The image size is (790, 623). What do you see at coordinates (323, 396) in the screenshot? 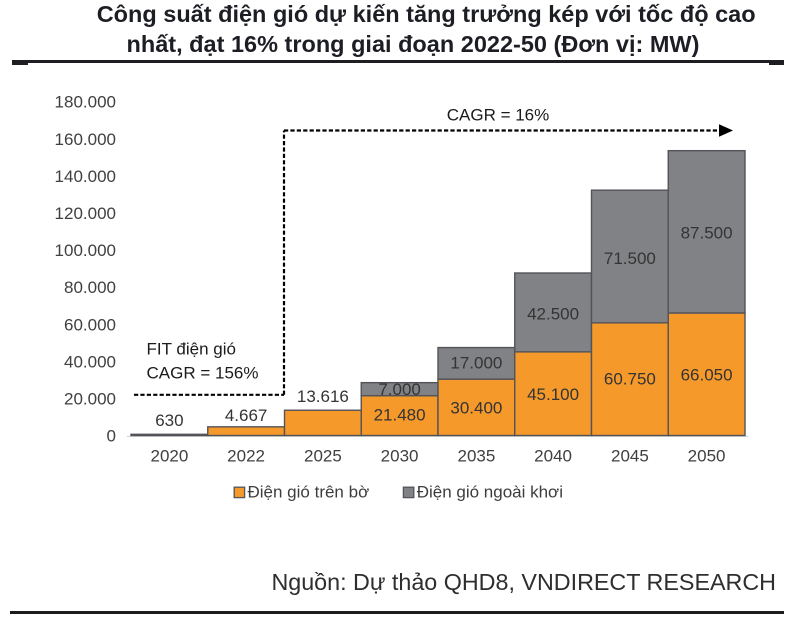
I see `svg-text: 13.616` at bounding box center [323, 396].